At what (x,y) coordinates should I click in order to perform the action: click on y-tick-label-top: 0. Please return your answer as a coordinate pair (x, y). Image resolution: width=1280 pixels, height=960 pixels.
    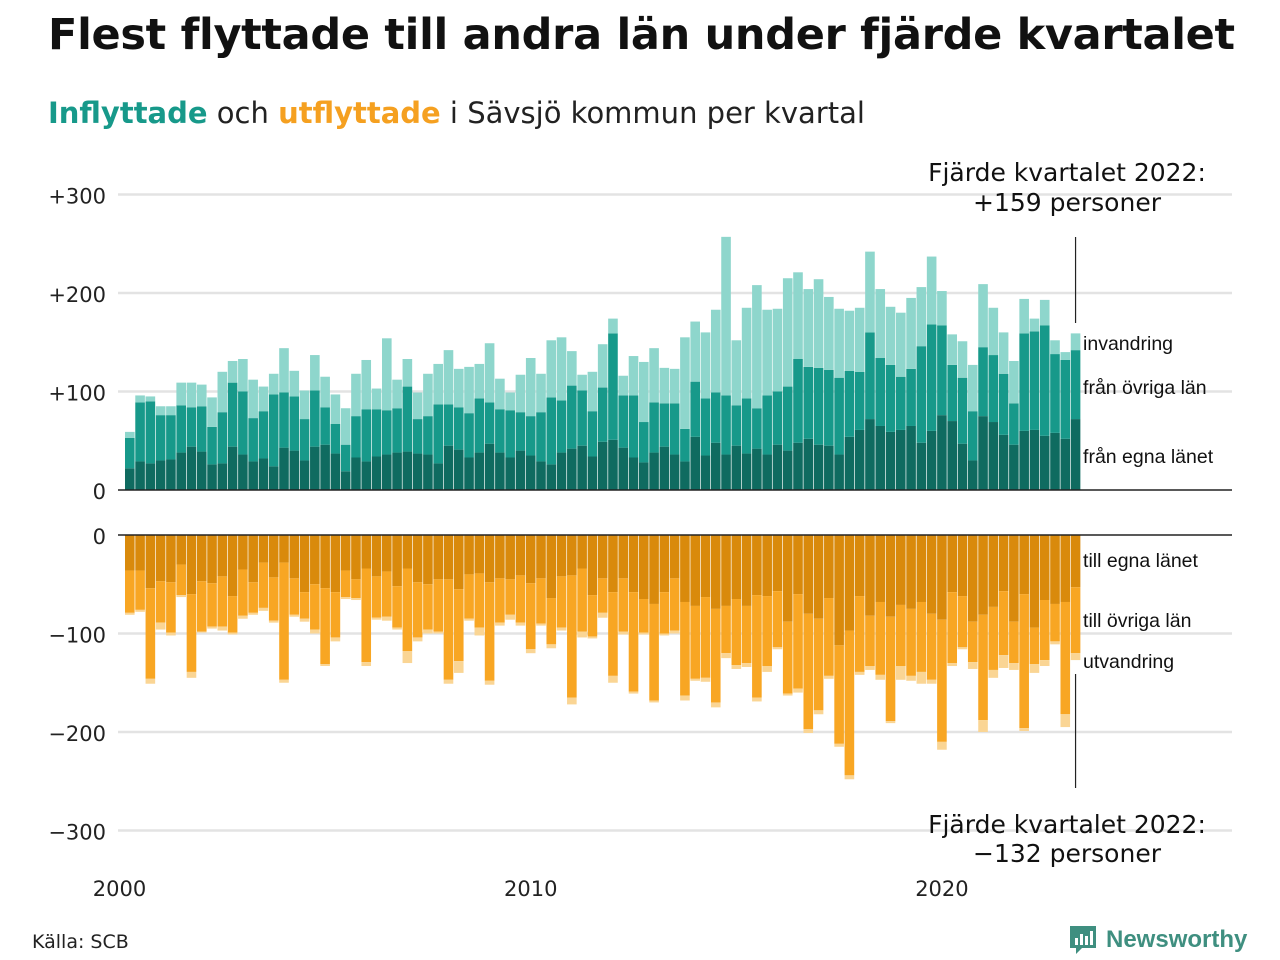
    Looking at the image, I should click on (99, 492).